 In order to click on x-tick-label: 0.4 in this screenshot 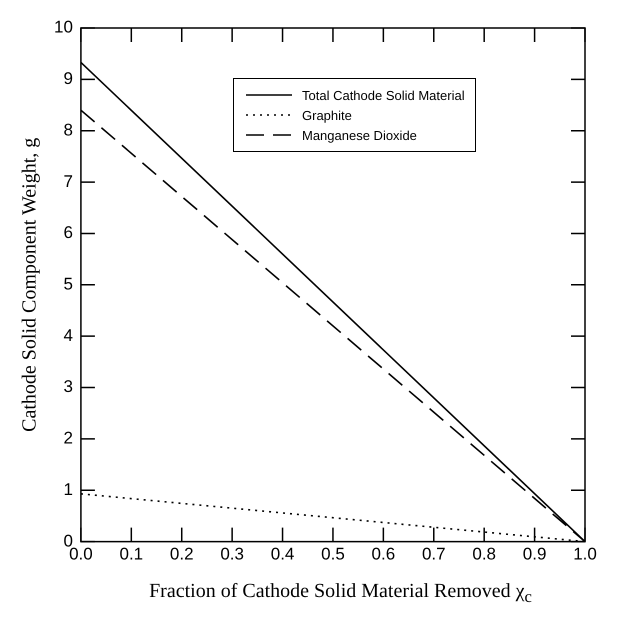, I will do `click(282, 554)`.